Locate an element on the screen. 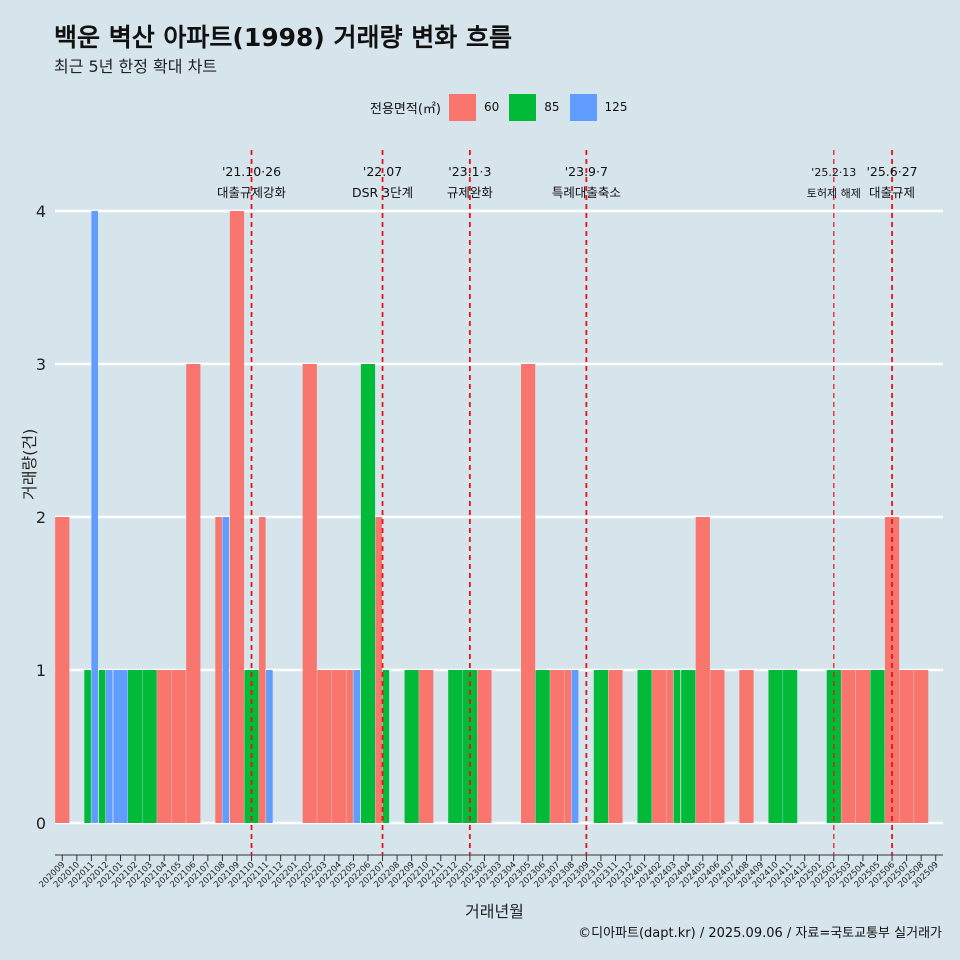  chart-title: 백운 벽산 아파트(1998) 거래량 변화 흐름 is located at coordinates (283, 37).